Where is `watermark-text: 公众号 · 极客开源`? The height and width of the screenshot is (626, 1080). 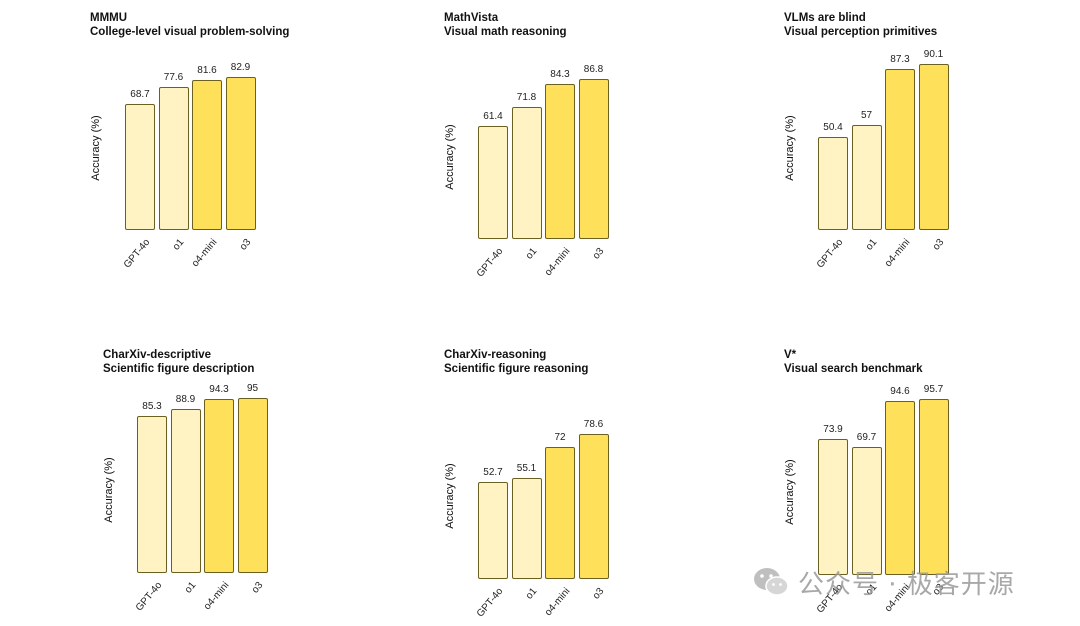 watermark-text: 公众号 · 极客开源 is located at coordinates (906, 584).